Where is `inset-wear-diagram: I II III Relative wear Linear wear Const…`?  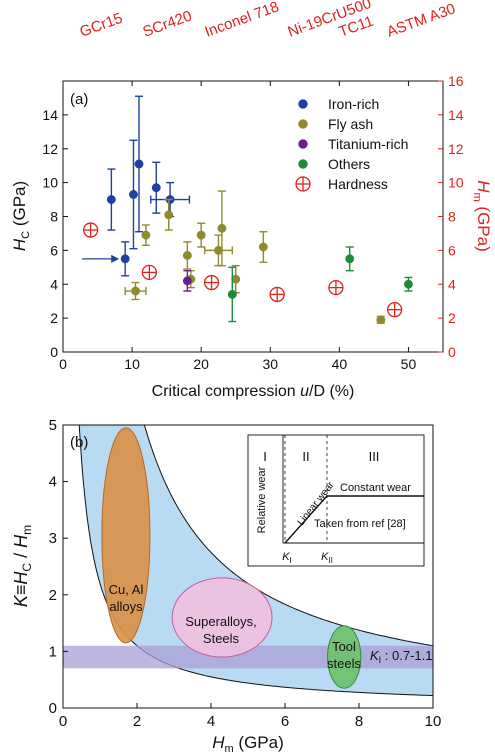
inset-wear-diagram: I II III Relative wear Linear wear Const… is located at coordinates (336, 500).